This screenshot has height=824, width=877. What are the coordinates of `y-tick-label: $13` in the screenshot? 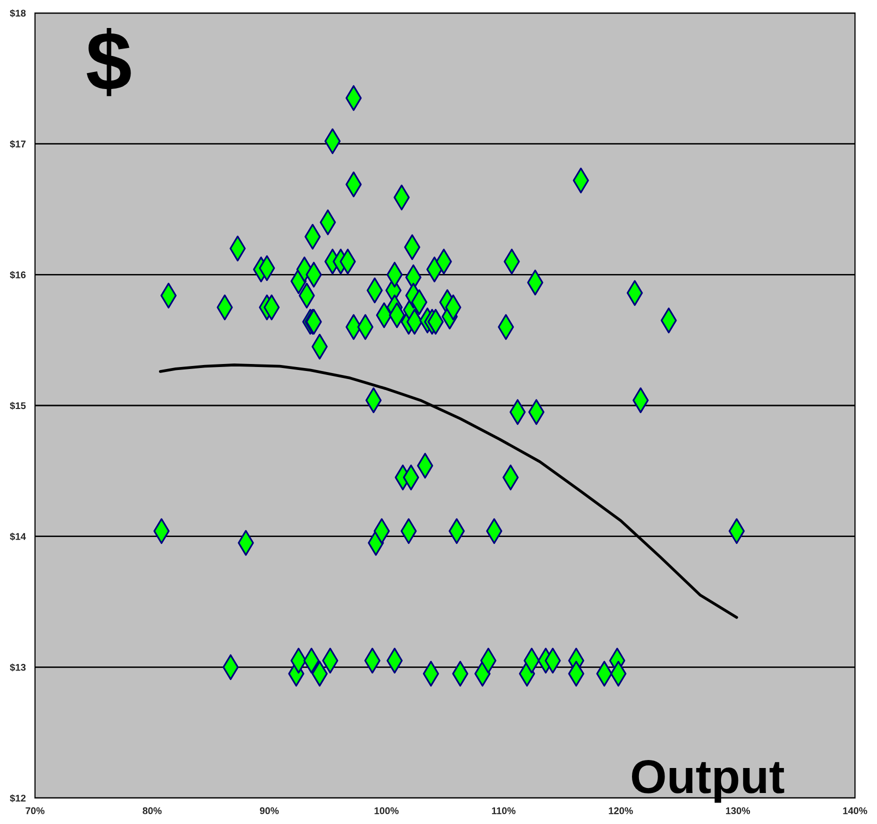 It's located at (18, 667).